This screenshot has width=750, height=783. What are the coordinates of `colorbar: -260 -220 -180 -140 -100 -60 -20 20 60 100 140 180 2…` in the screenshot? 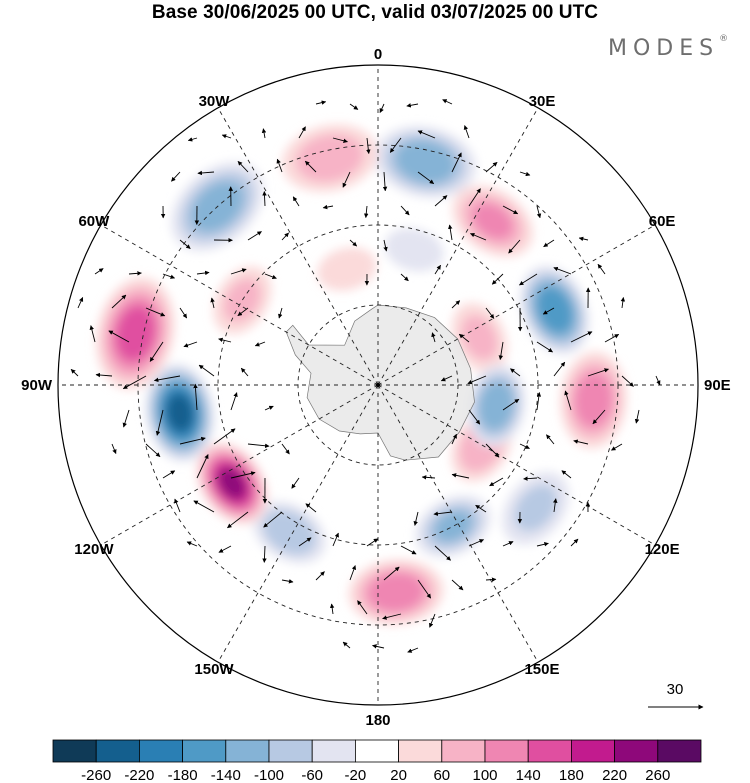 It's located at (377, 761).